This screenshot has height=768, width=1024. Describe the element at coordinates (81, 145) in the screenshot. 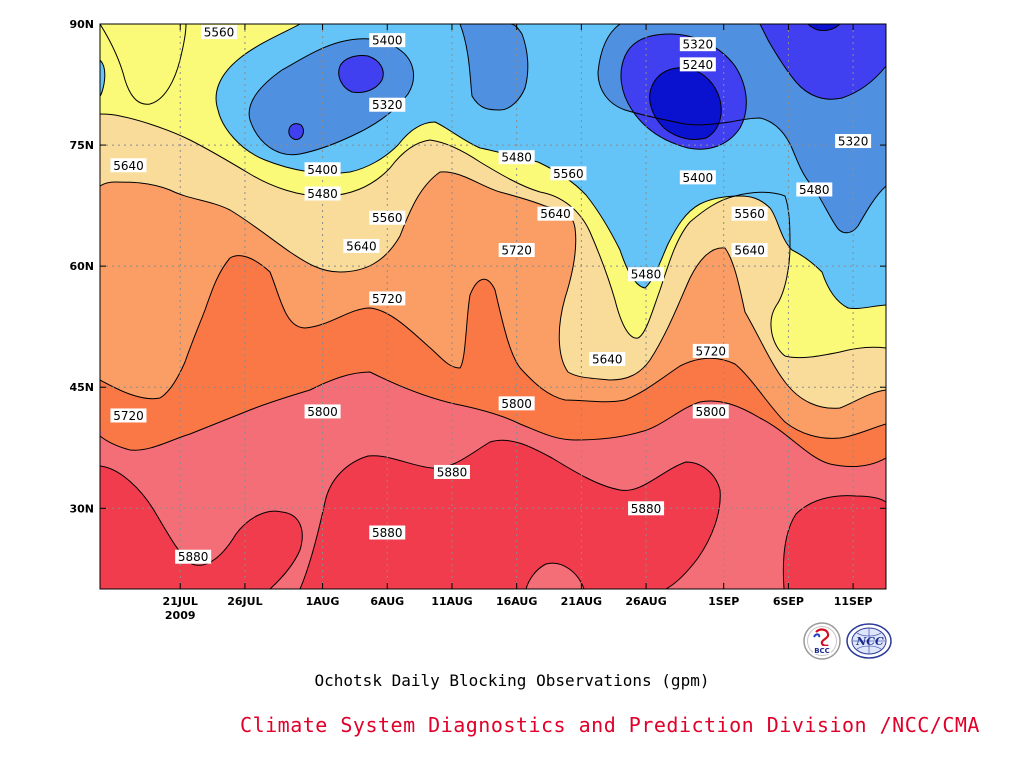

I see `y-tick-label: 75N` at that location.